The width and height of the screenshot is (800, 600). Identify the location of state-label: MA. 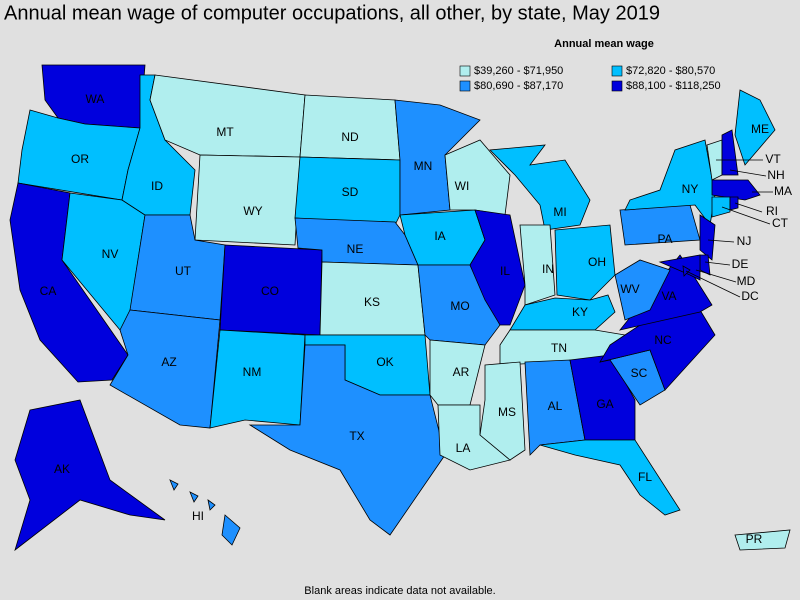
(783, 191).